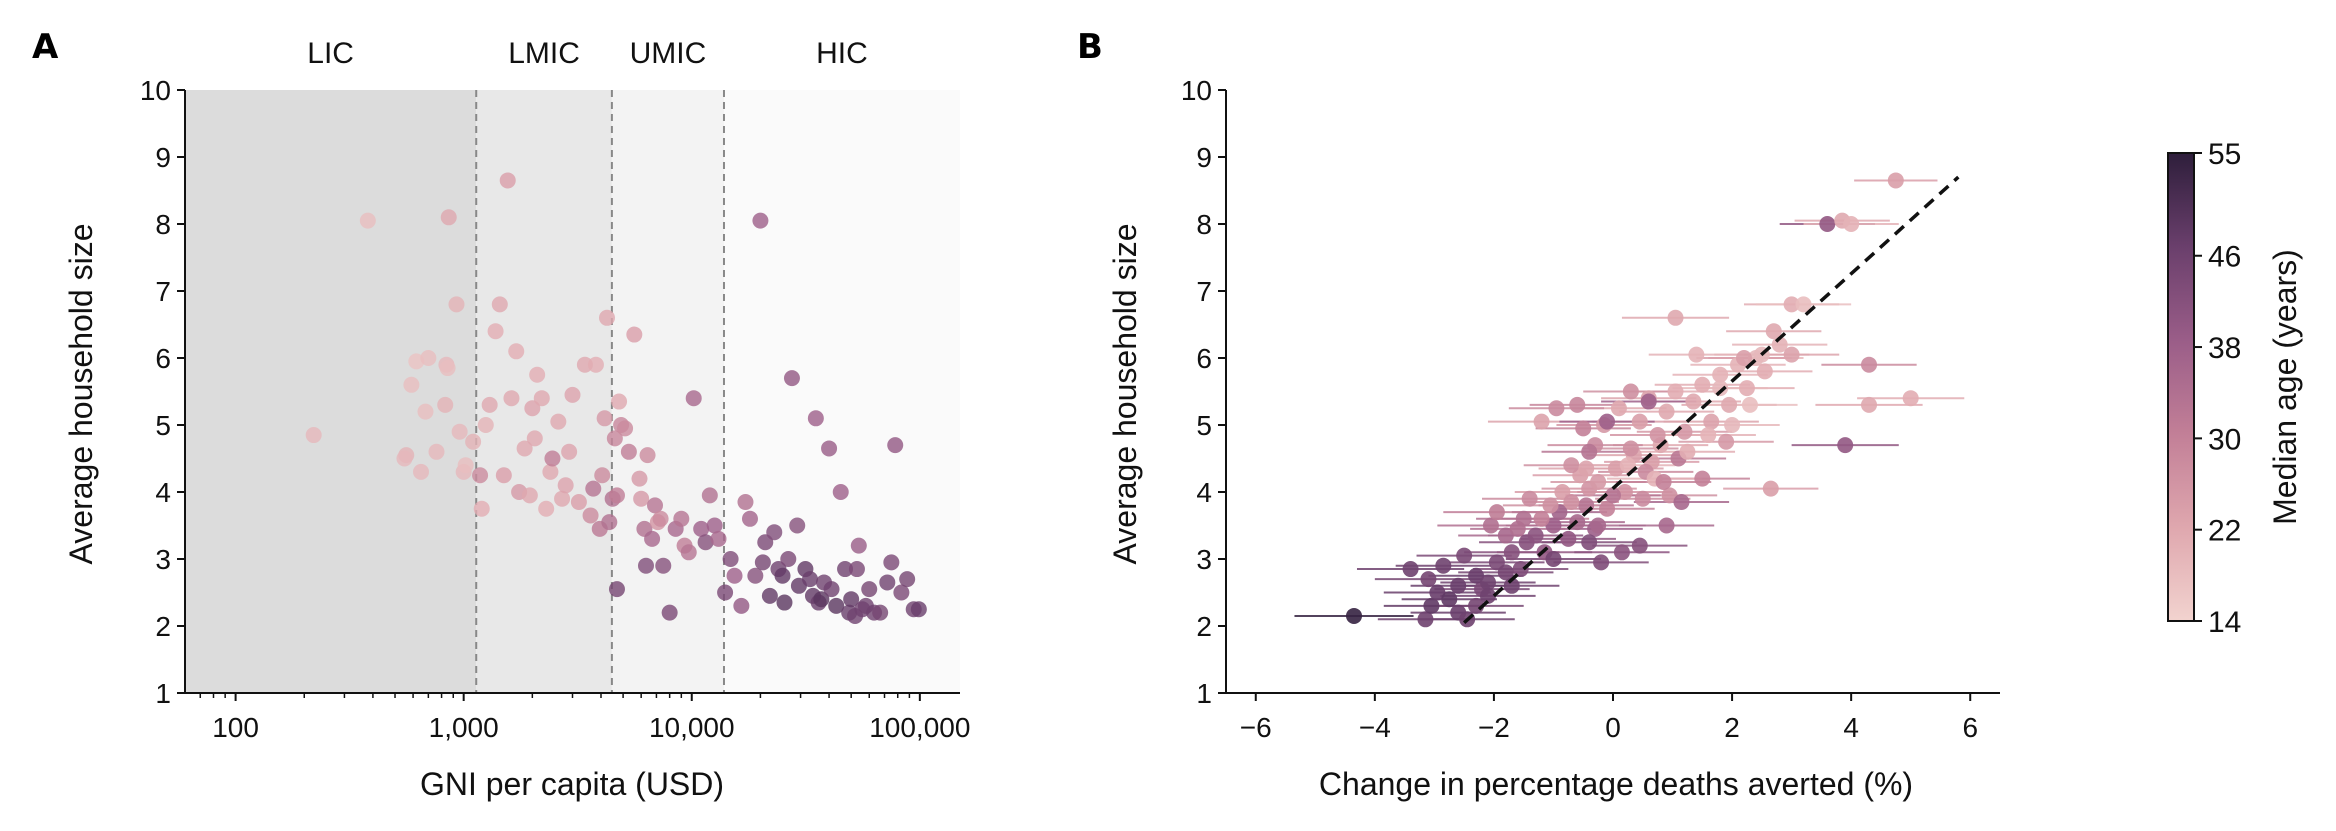  What do you see at coordinates (668, 53) in the screenshot?
I see `income-band-label: UMIC` at bounding box center [668, 53].